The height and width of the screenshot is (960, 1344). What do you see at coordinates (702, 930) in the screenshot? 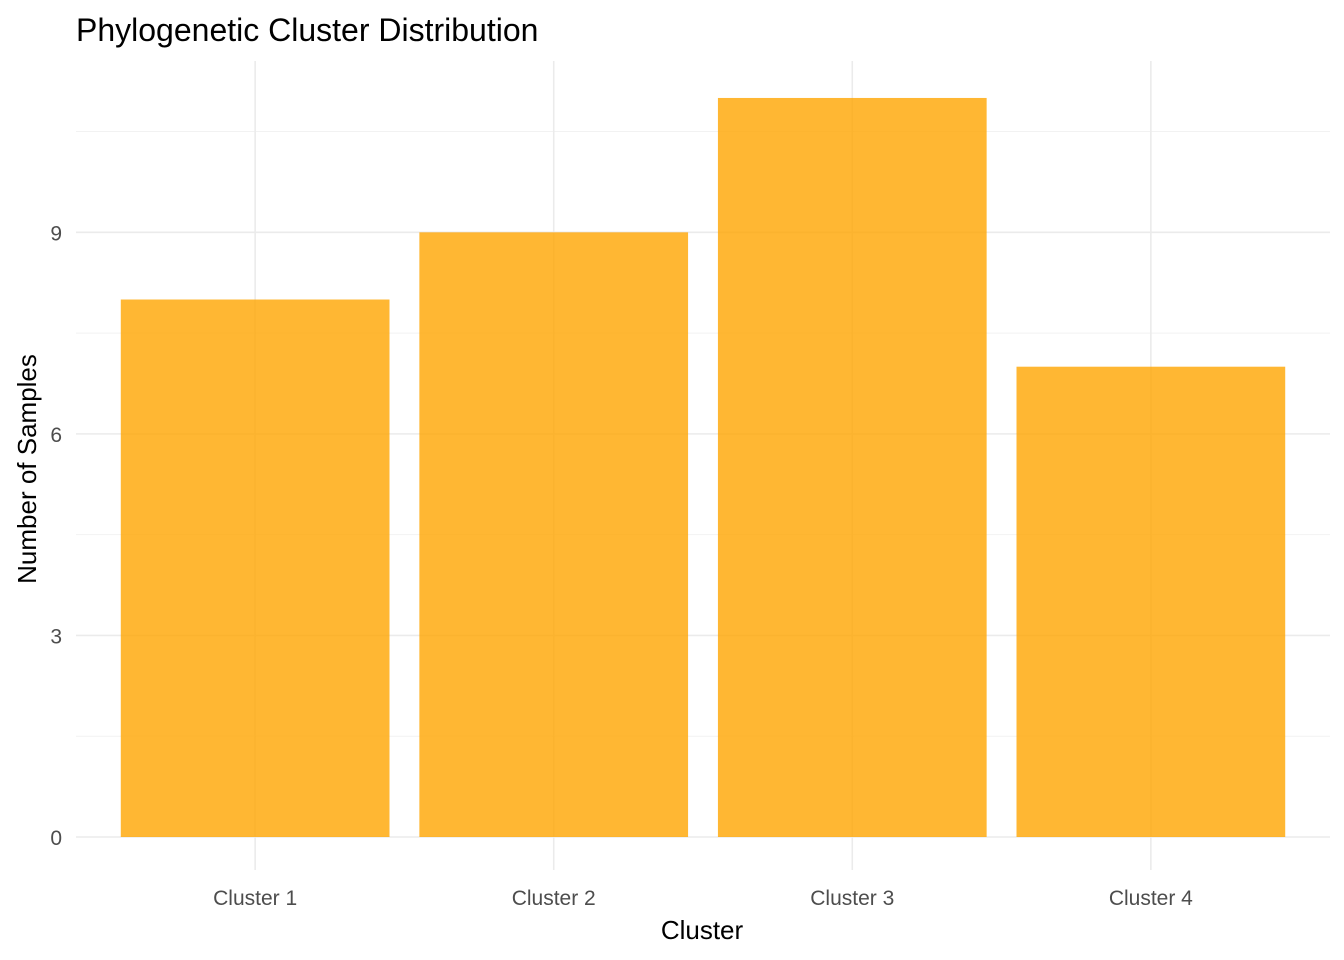
I see `x-axis-title: Cluster` at bounding box center [702, 930].